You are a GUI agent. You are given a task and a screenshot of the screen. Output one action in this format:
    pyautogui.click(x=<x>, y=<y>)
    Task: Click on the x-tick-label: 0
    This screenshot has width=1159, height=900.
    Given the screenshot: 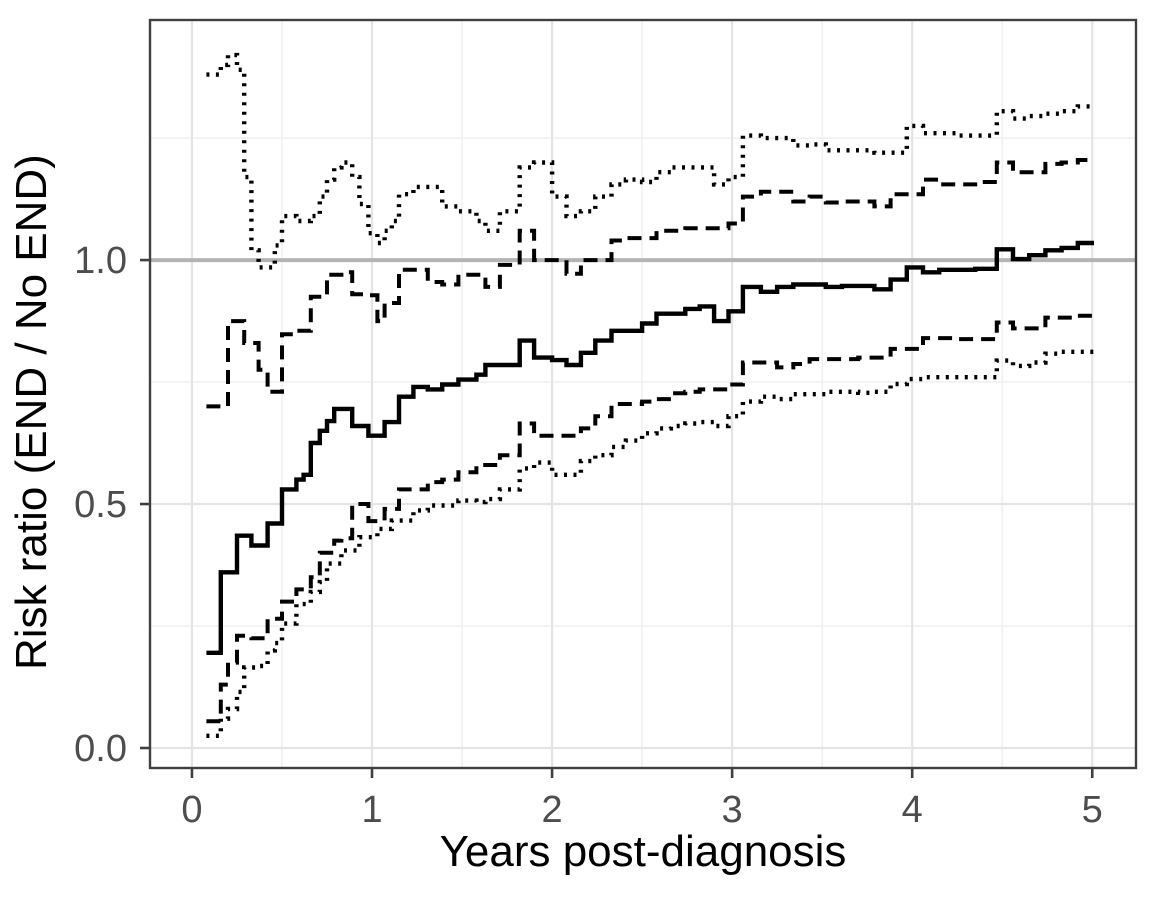 What is the action you would take?
    pyautogui.click(x=191, y=810)
    